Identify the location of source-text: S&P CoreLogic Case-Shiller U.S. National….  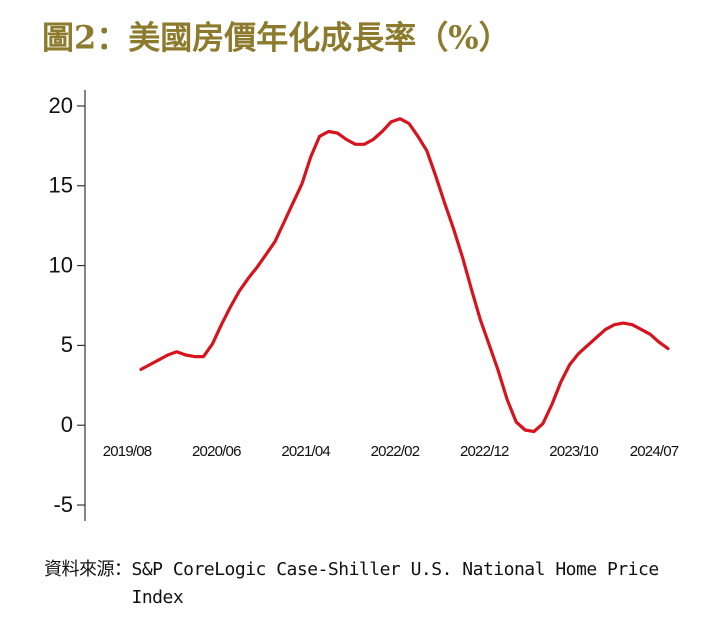
(395, 583).